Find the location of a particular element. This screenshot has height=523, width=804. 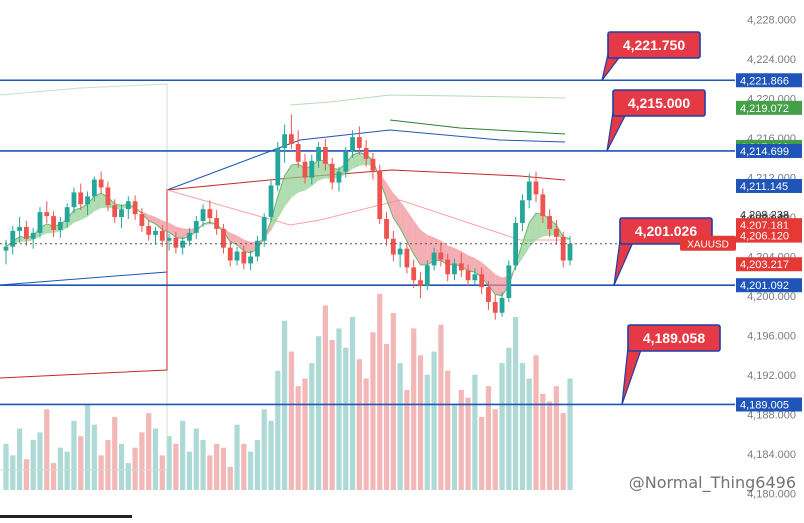

callout-label: 4,215.000 is located at coordinates (659, 103).